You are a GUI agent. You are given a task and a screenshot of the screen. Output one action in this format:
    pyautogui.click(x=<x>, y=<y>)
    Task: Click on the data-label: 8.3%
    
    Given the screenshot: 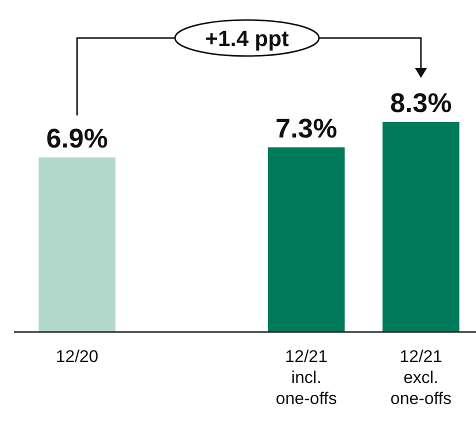 What is the action you would take?
    pyautogui.click(x=421, y=103)
    